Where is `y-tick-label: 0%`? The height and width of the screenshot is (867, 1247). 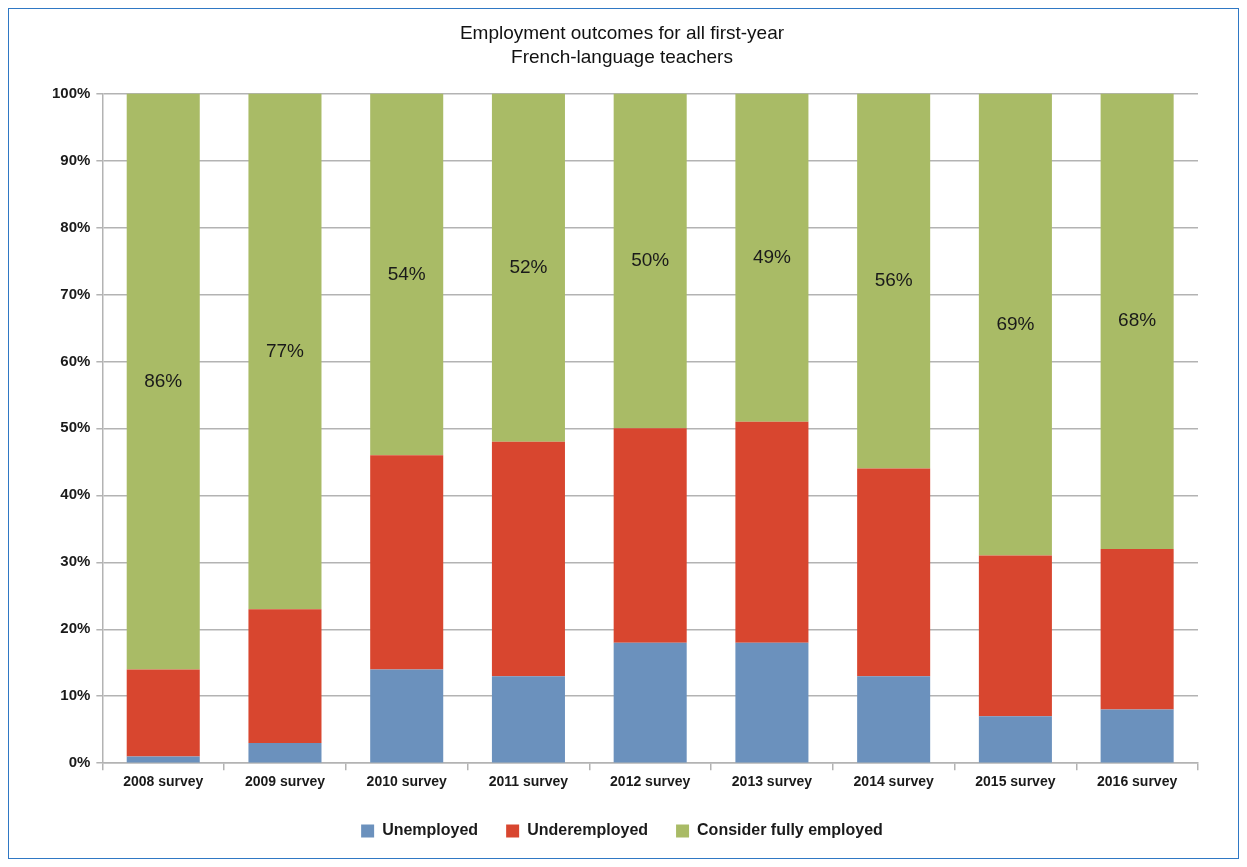
y-tick-label: 0% is located at coordinates (79, 762).